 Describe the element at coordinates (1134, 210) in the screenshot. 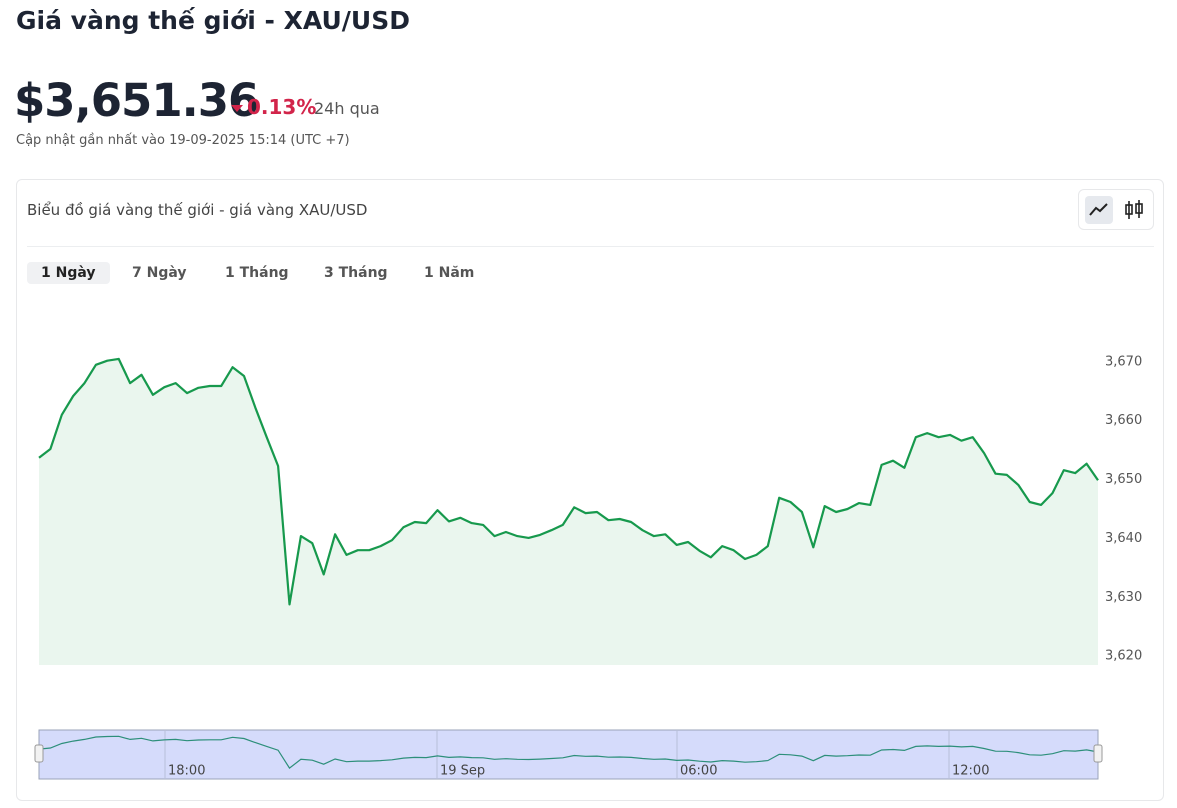

I see `candle-chart-button` at that location.